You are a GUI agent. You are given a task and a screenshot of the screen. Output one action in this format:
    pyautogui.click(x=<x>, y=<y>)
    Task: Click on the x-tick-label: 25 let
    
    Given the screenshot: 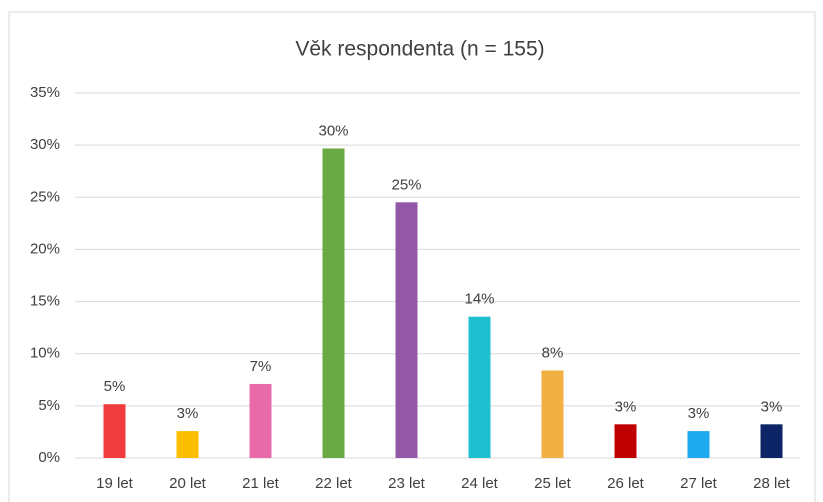 What is the action you would take?
    pyautogui.click(x=553, y=483)
    